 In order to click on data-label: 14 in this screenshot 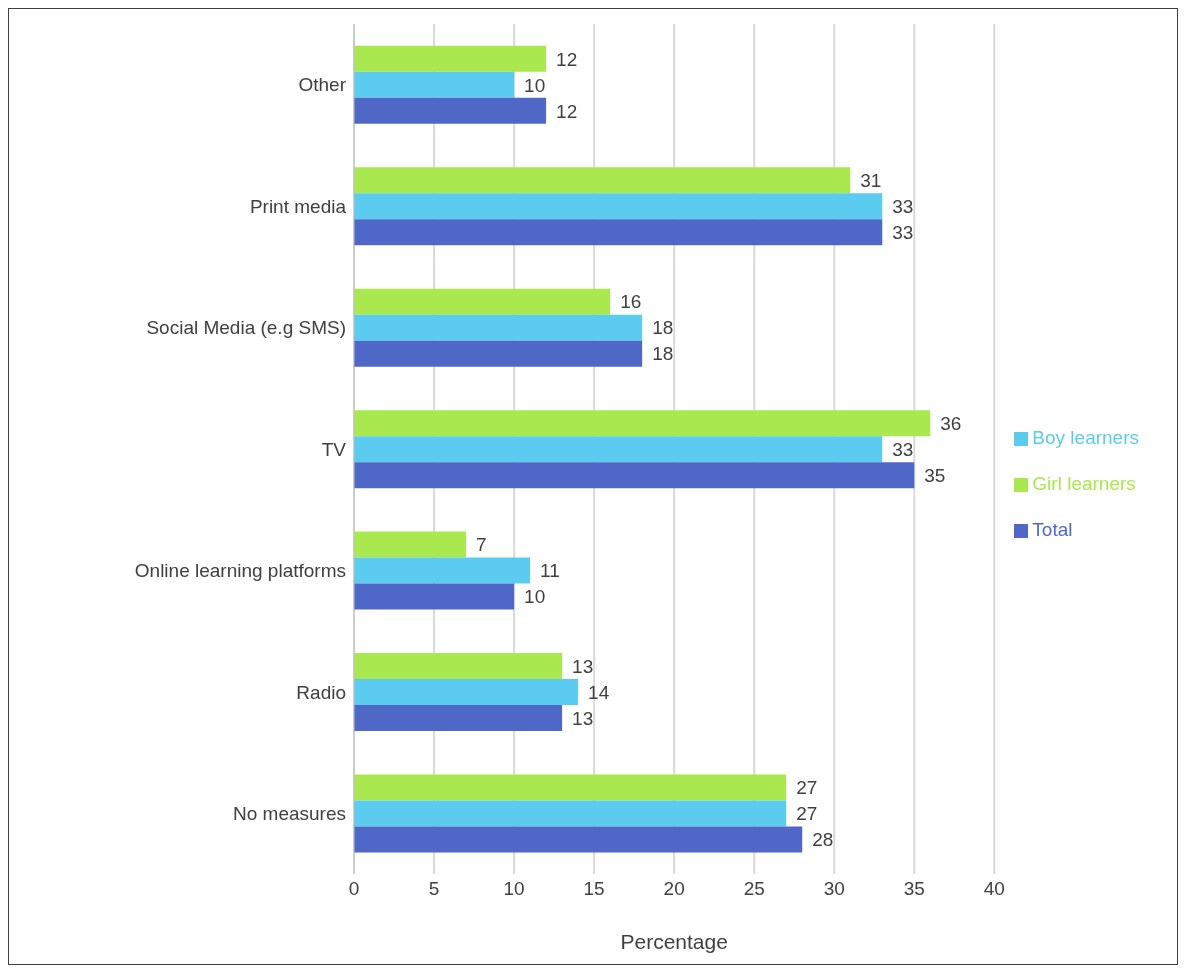, I will do `click(599, 692)`.